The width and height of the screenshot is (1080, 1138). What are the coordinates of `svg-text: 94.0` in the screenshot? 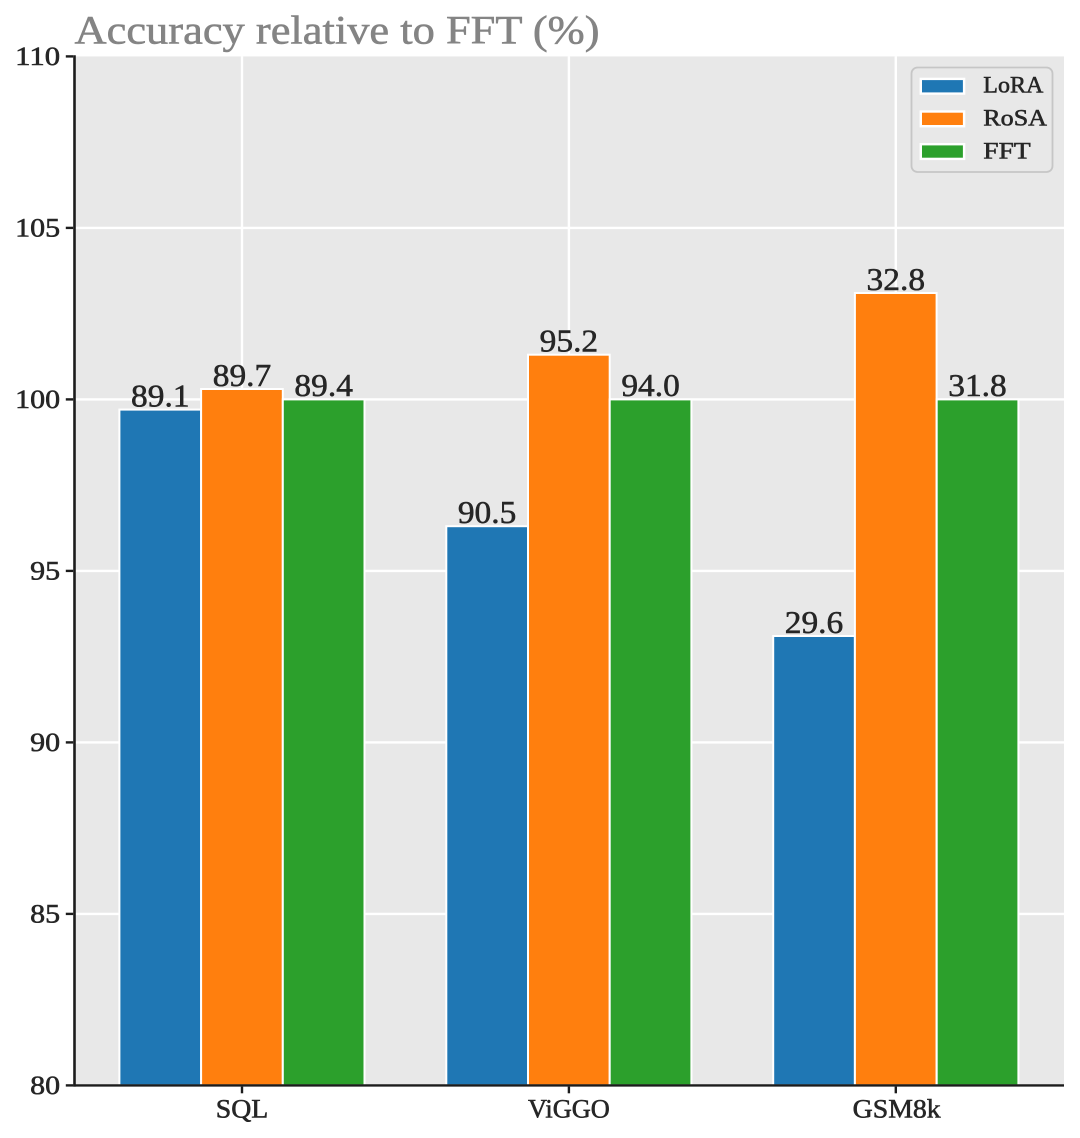 It's located at (650, 385).